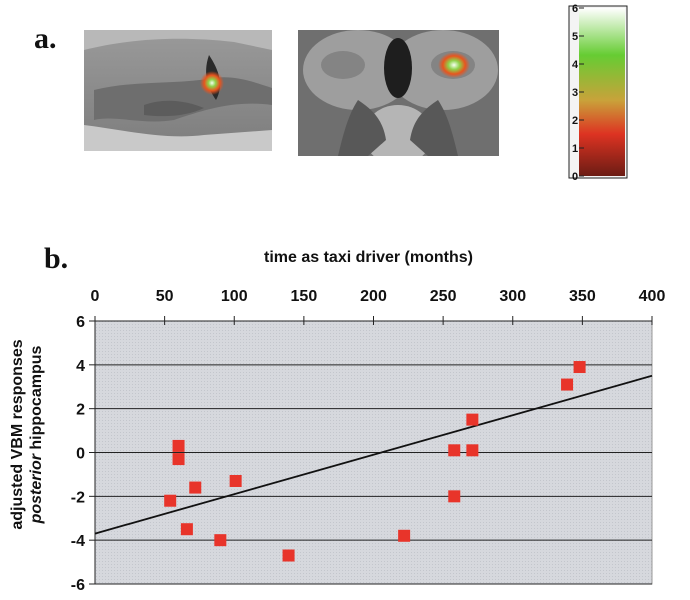  What do you see at coordinates (512, 296) in the screenshot?
I see `x-tick-label: 300` at bounding box center [512, 296].